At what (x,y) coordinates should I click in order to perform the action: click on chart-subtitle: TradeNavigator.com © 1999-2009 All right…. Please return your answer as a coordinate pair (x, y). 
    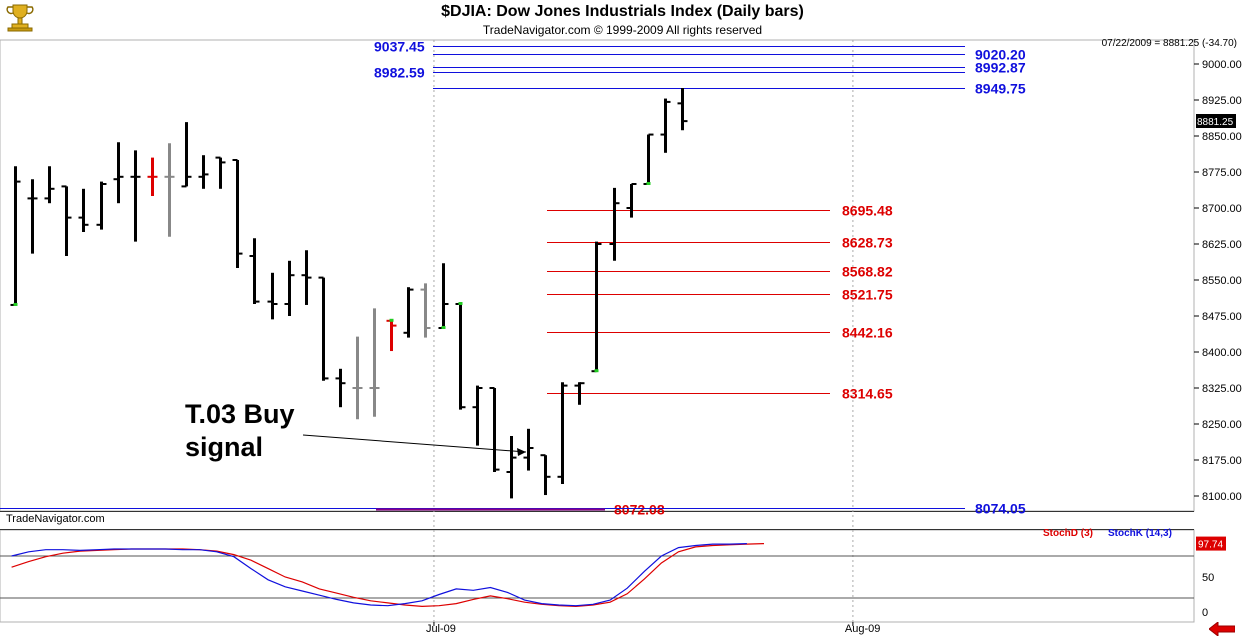
    Looking at the image, I should click on (622, 30).